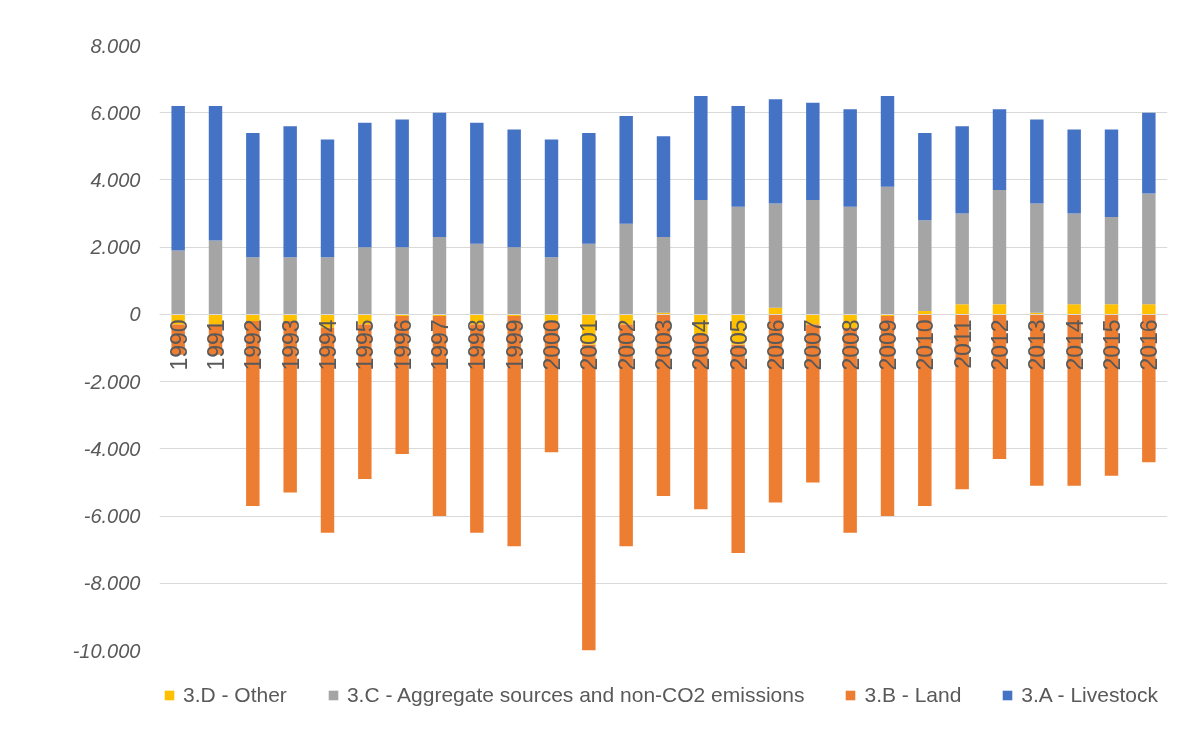 The height and width of the screenshot is (748, 1183). What do you see at coordinates (850, 345) in the screenshot?
I see `x-tick-label: 2008` at bounding box center [850, 345].